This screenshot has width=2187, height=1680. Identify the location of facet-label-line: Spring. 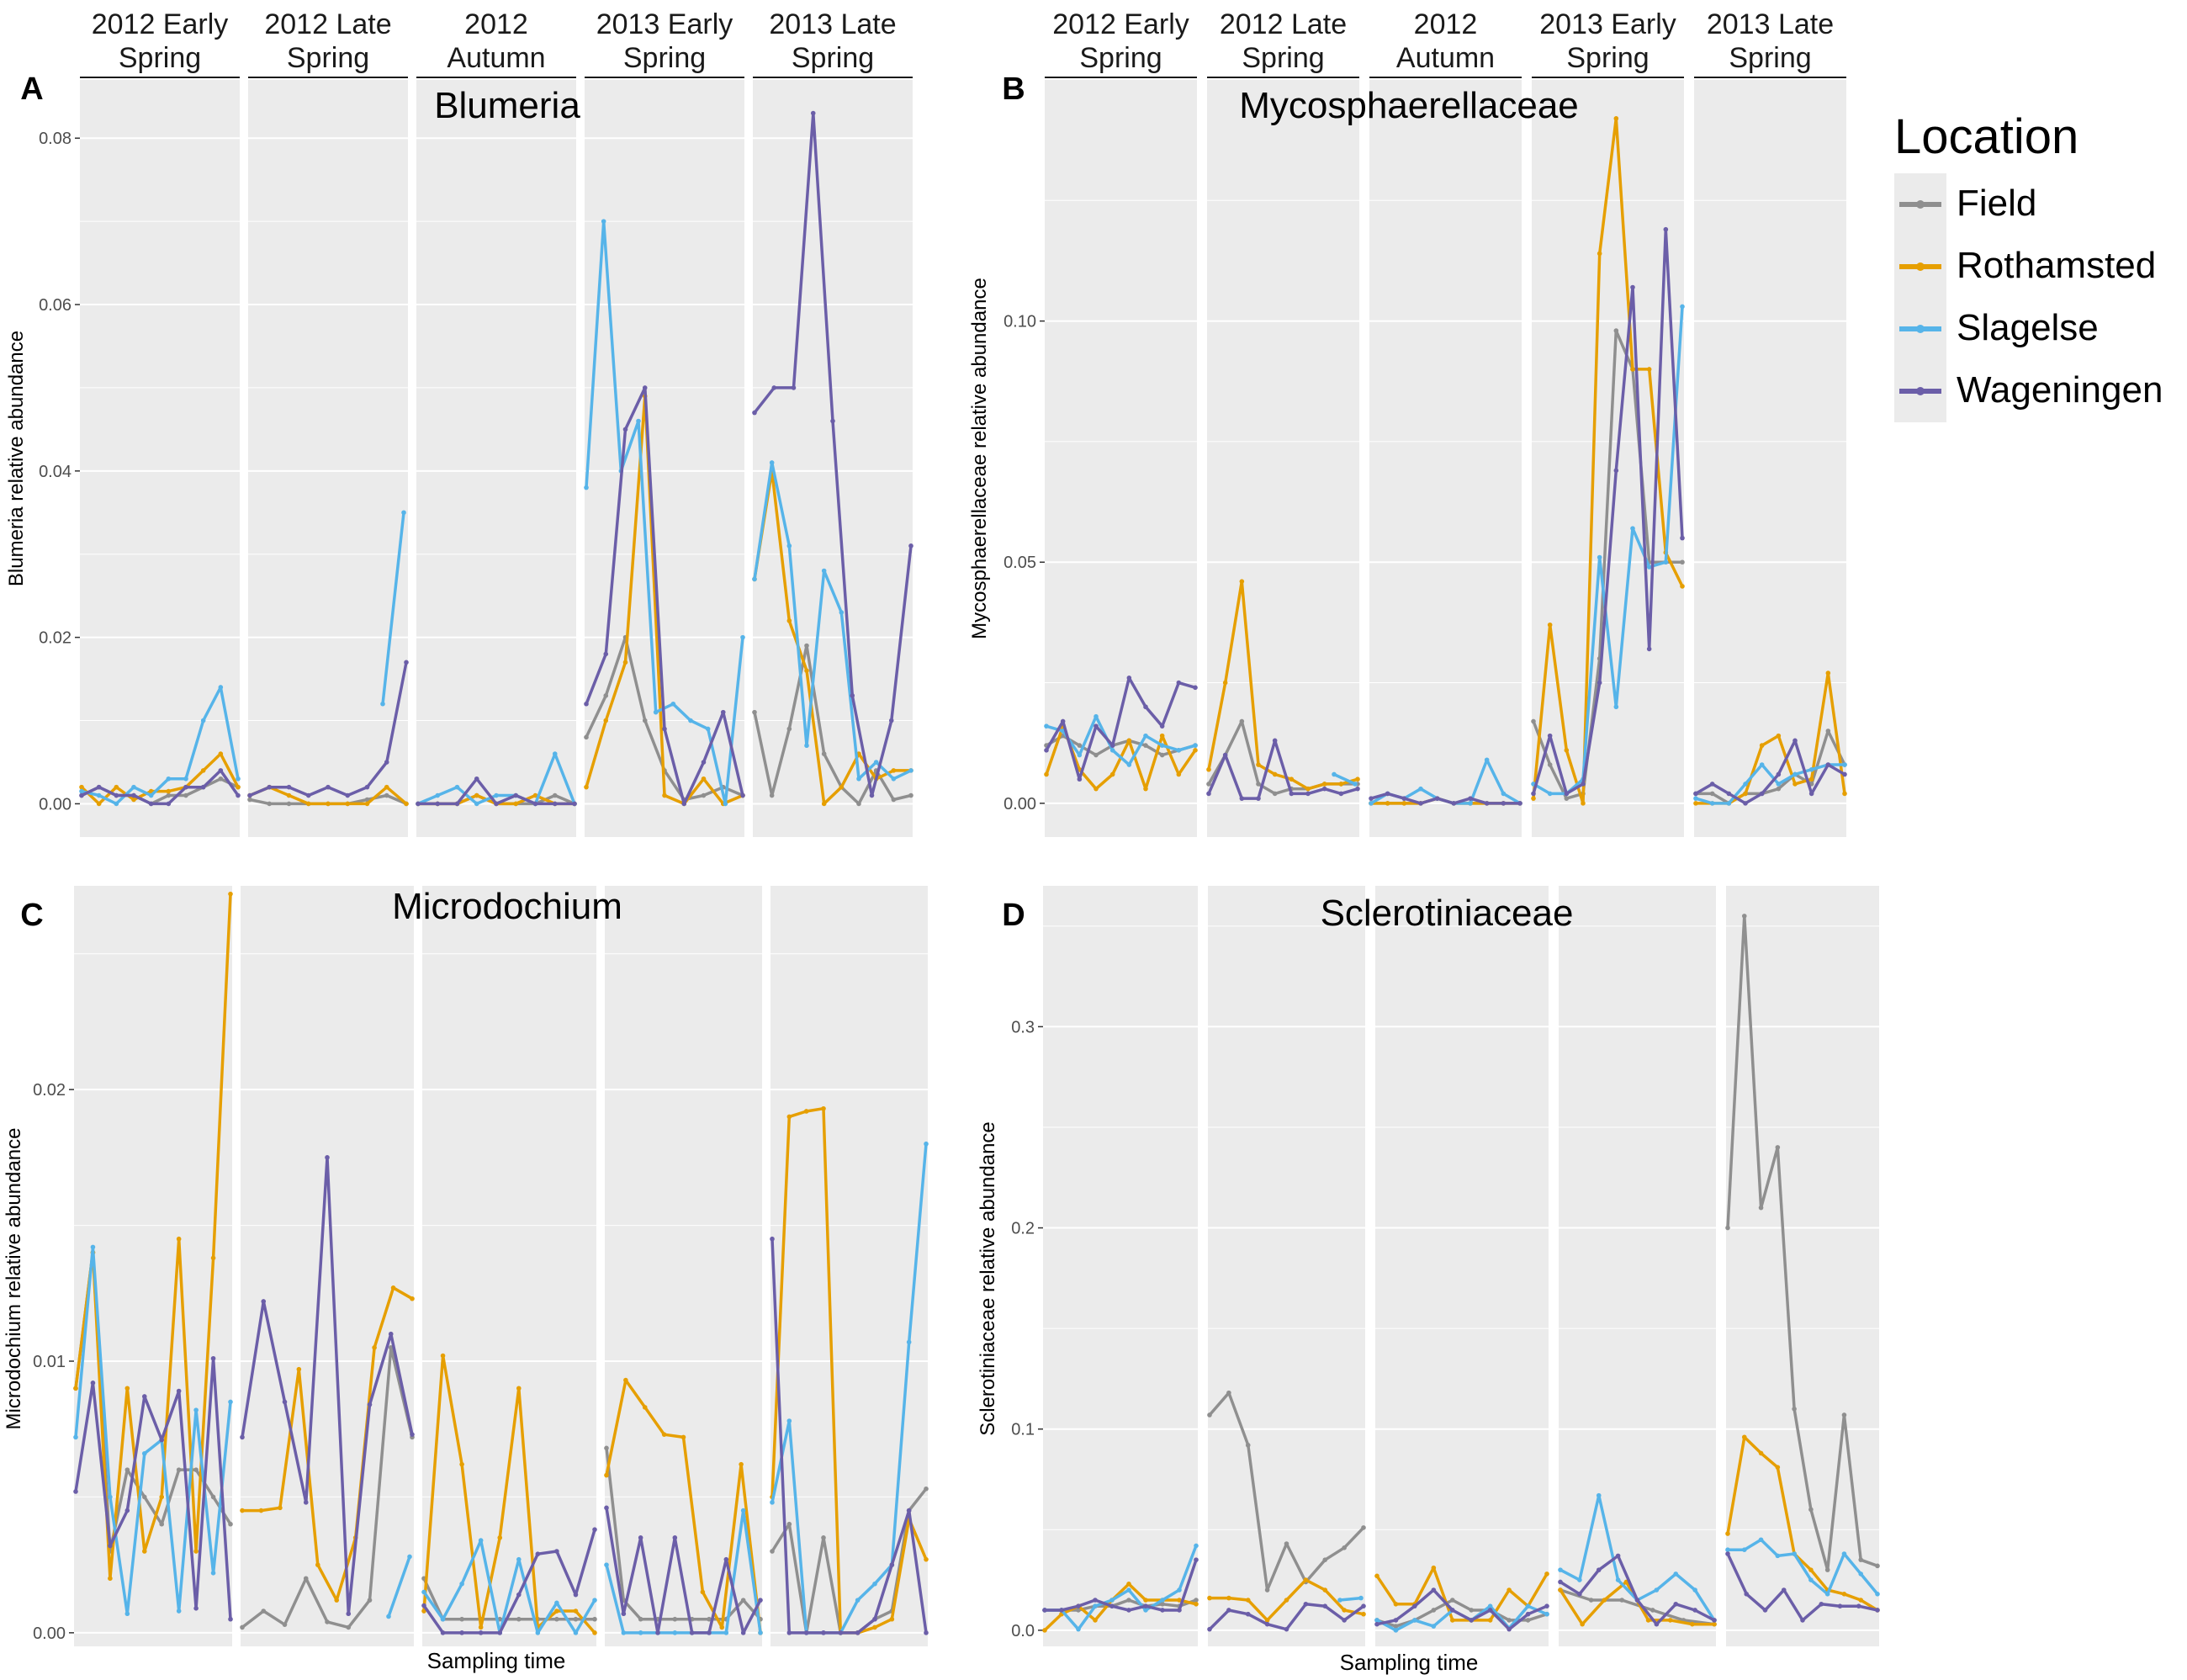
(1770, 58).